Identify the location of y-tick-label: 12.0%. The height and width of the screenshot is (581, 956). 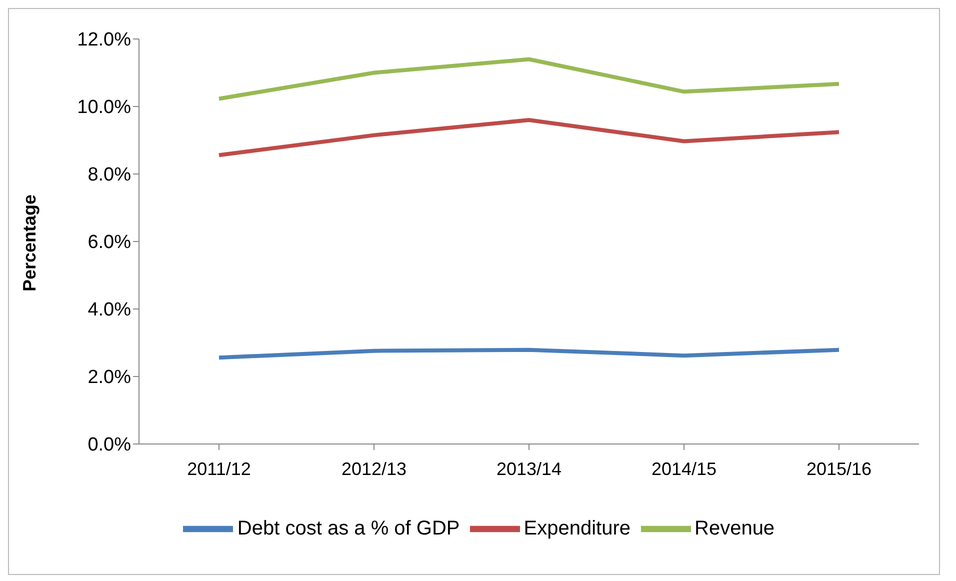
(104, 40).